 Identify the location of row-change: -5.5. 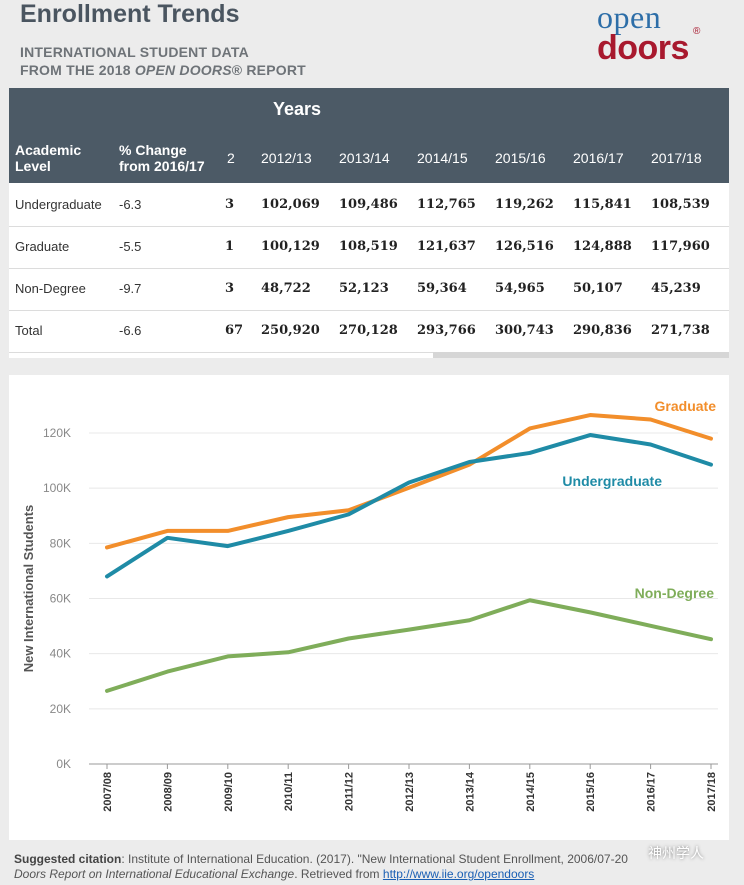
(130, 246).